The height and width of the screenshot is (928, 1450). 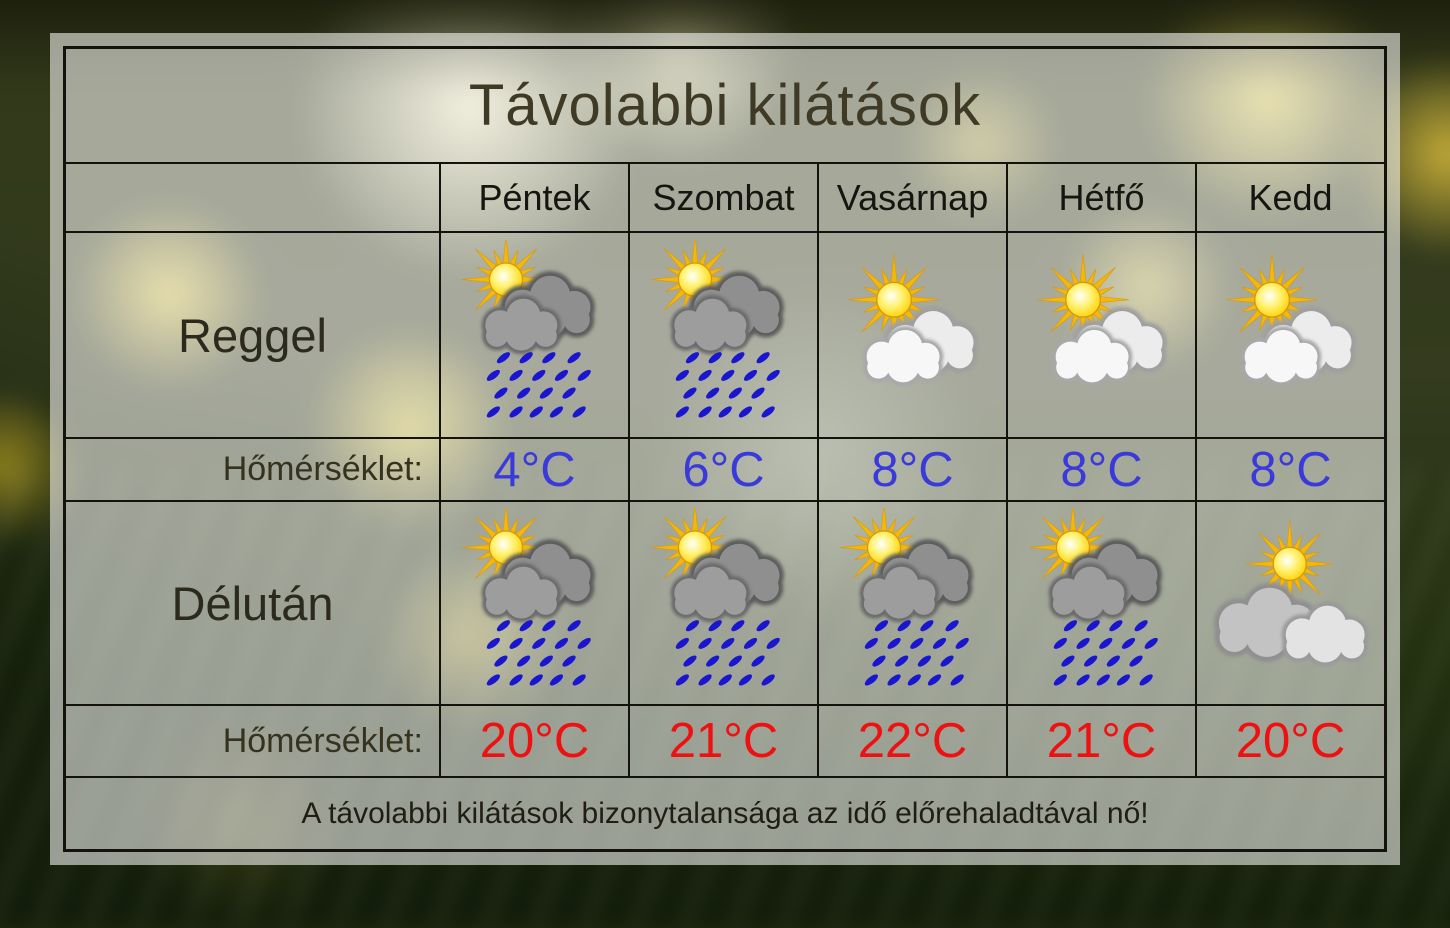 I want to click on temp-value: 4°C, so click(x=534, y=469).